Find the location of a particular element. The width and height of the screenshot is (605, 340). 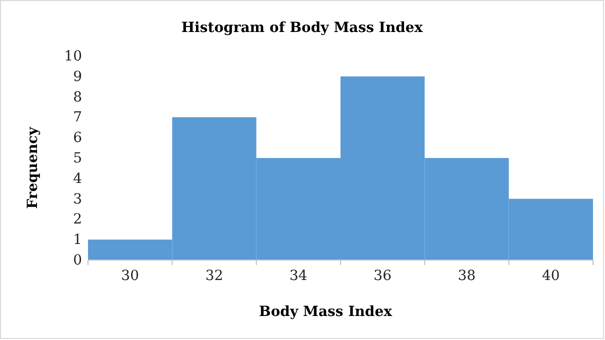

y-tick-label: 3 is located at coordinates (77, 199).